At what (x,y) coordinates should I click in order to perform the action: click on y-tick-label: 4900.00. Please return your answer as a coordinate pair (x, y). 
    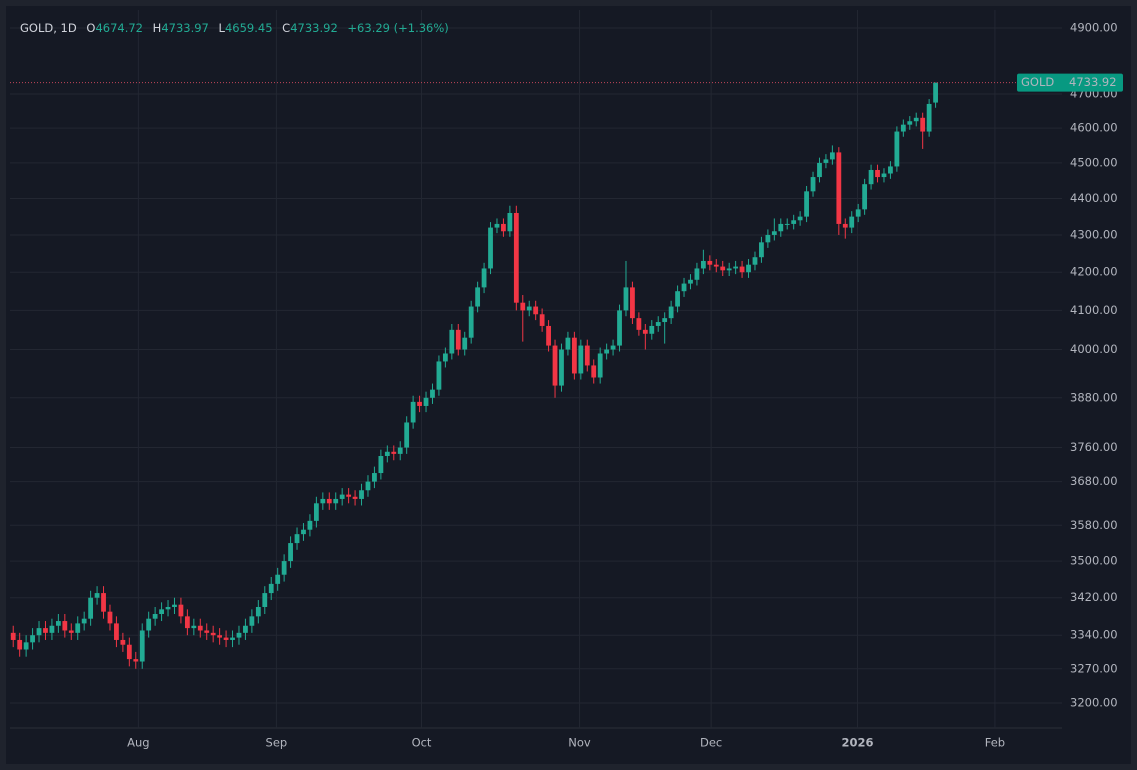
    Looking at the image, I should click on (1094, 28).